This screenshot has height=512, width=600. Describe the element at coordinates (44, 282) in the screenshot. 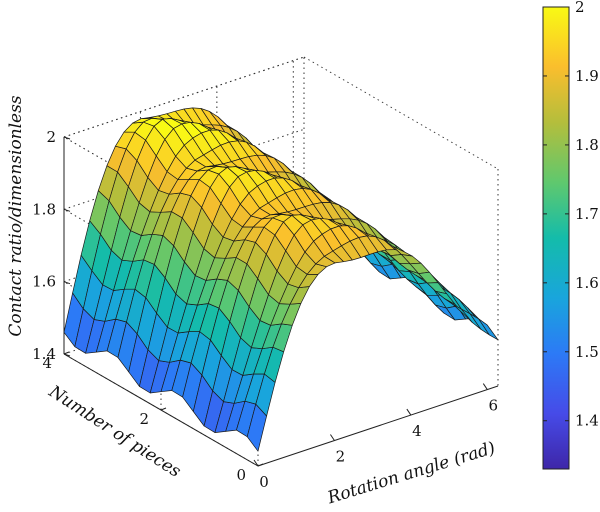

I see `z-tick-label: 1.6` at that location.